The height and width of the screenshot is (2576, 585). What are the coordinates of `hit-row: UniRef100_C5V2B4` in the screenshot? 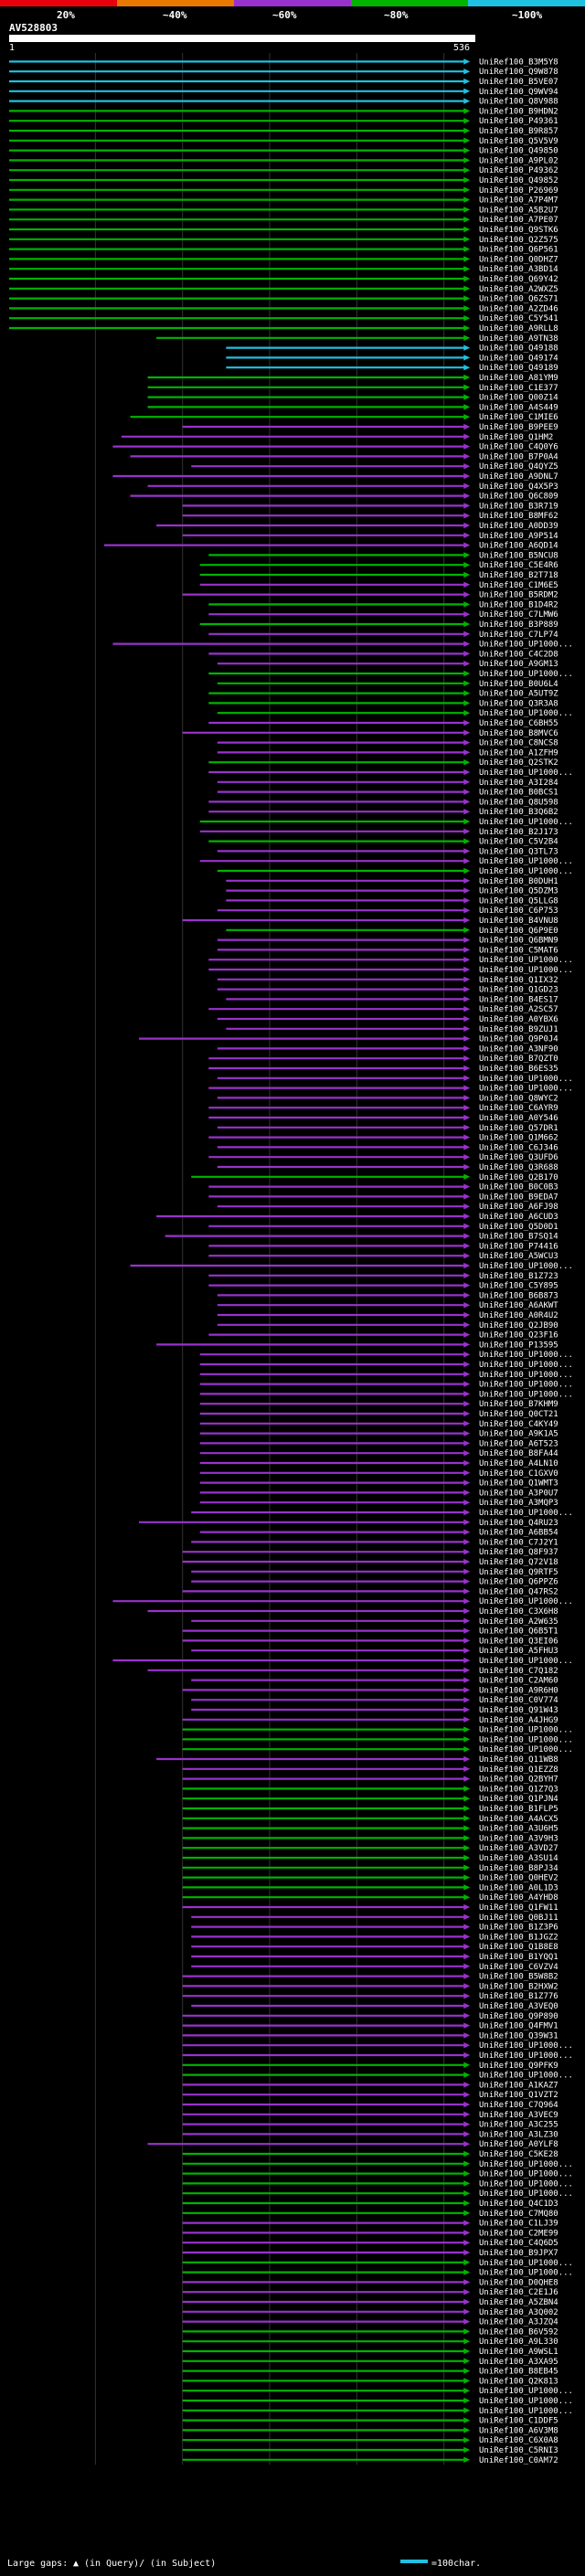 It's located at (383, 842).